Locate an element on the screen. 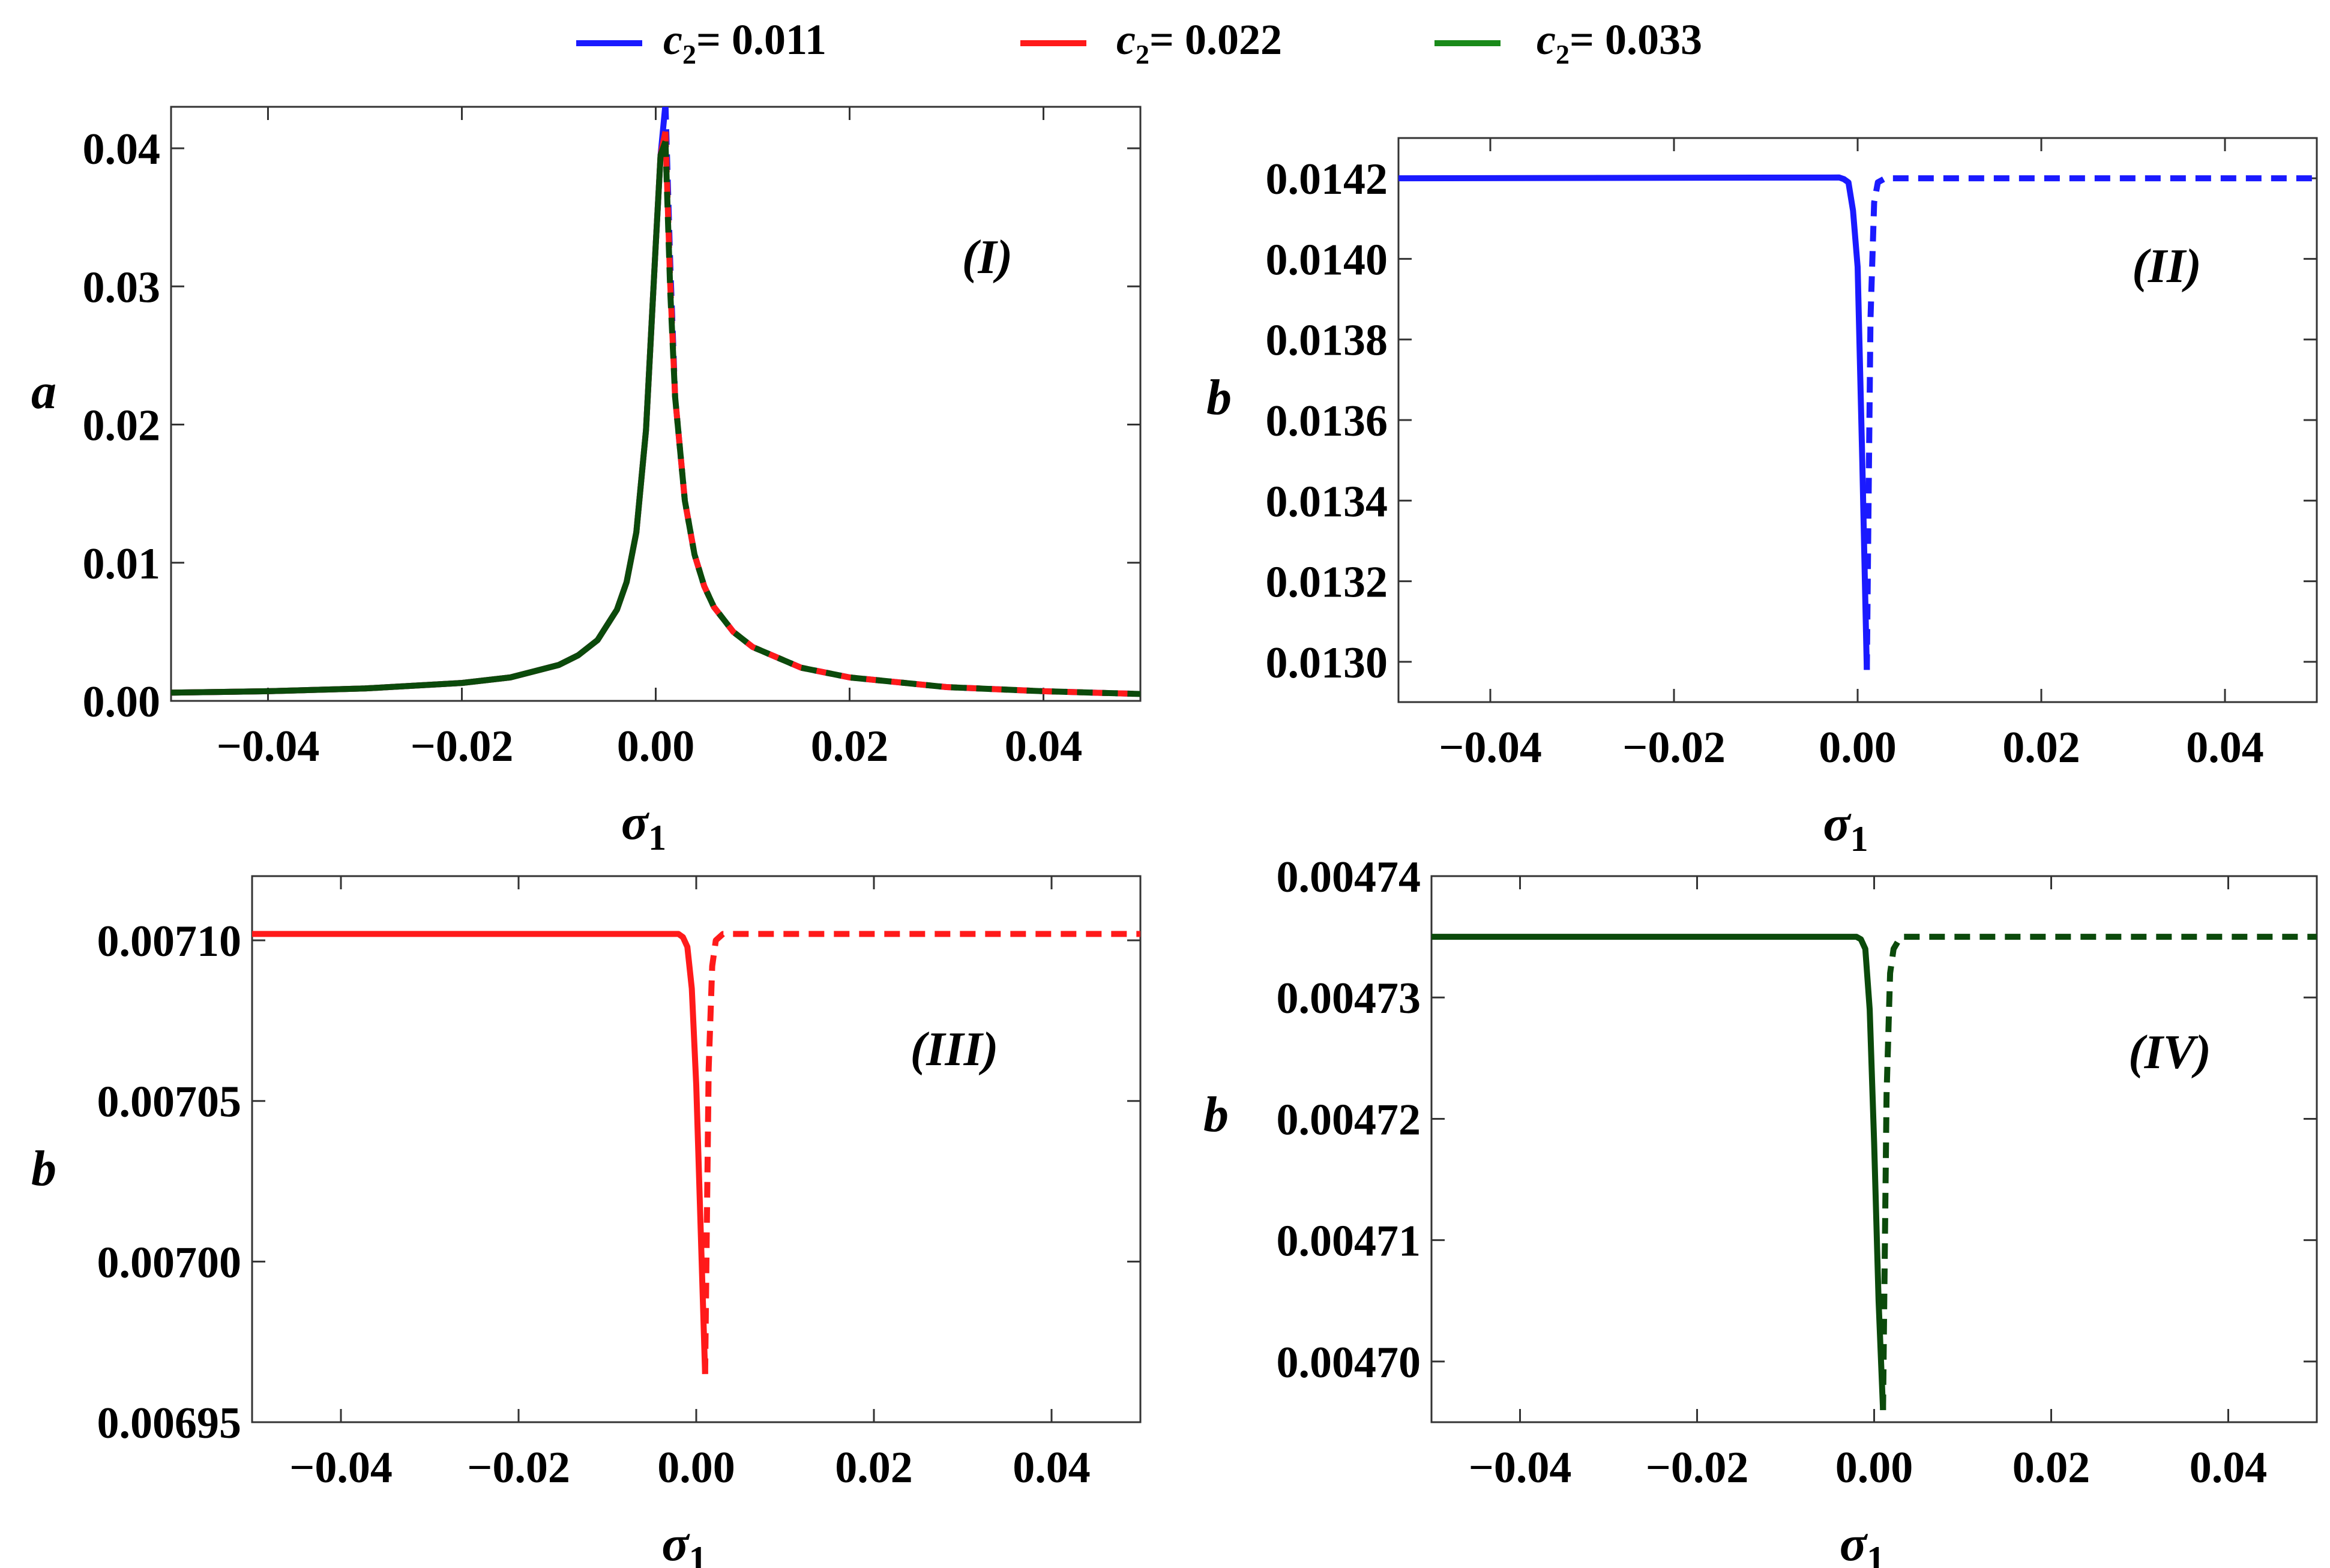  legend-text-1: = 0.011 is located at coordinates (761, 40).